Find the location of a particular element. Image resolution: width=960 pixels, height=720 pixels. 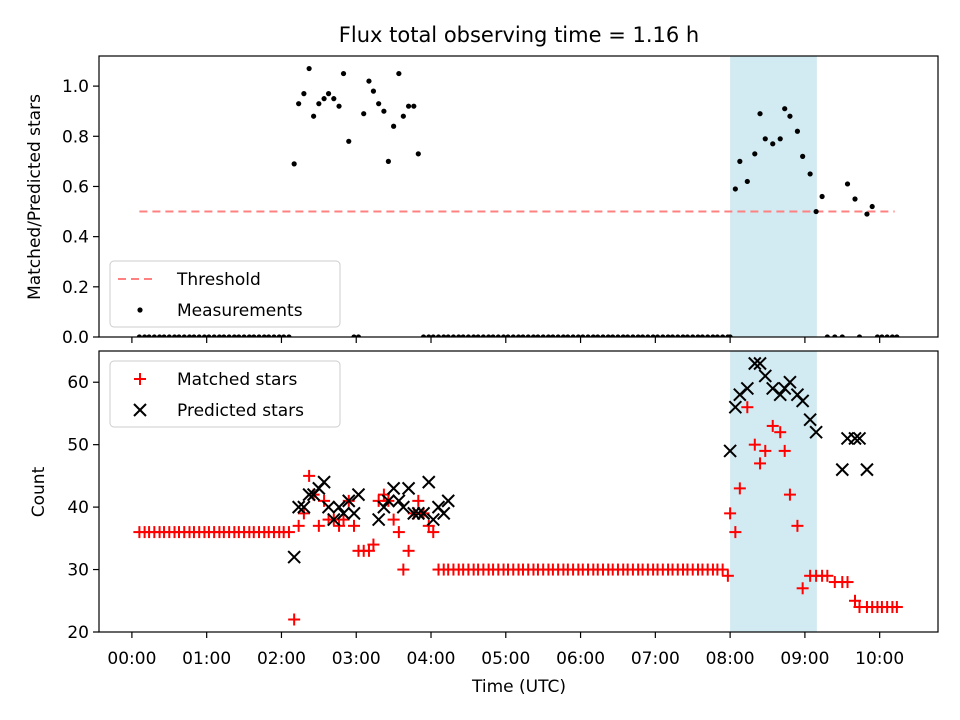

predicted-stars-point-16-b is located at coordinates (388, 501).